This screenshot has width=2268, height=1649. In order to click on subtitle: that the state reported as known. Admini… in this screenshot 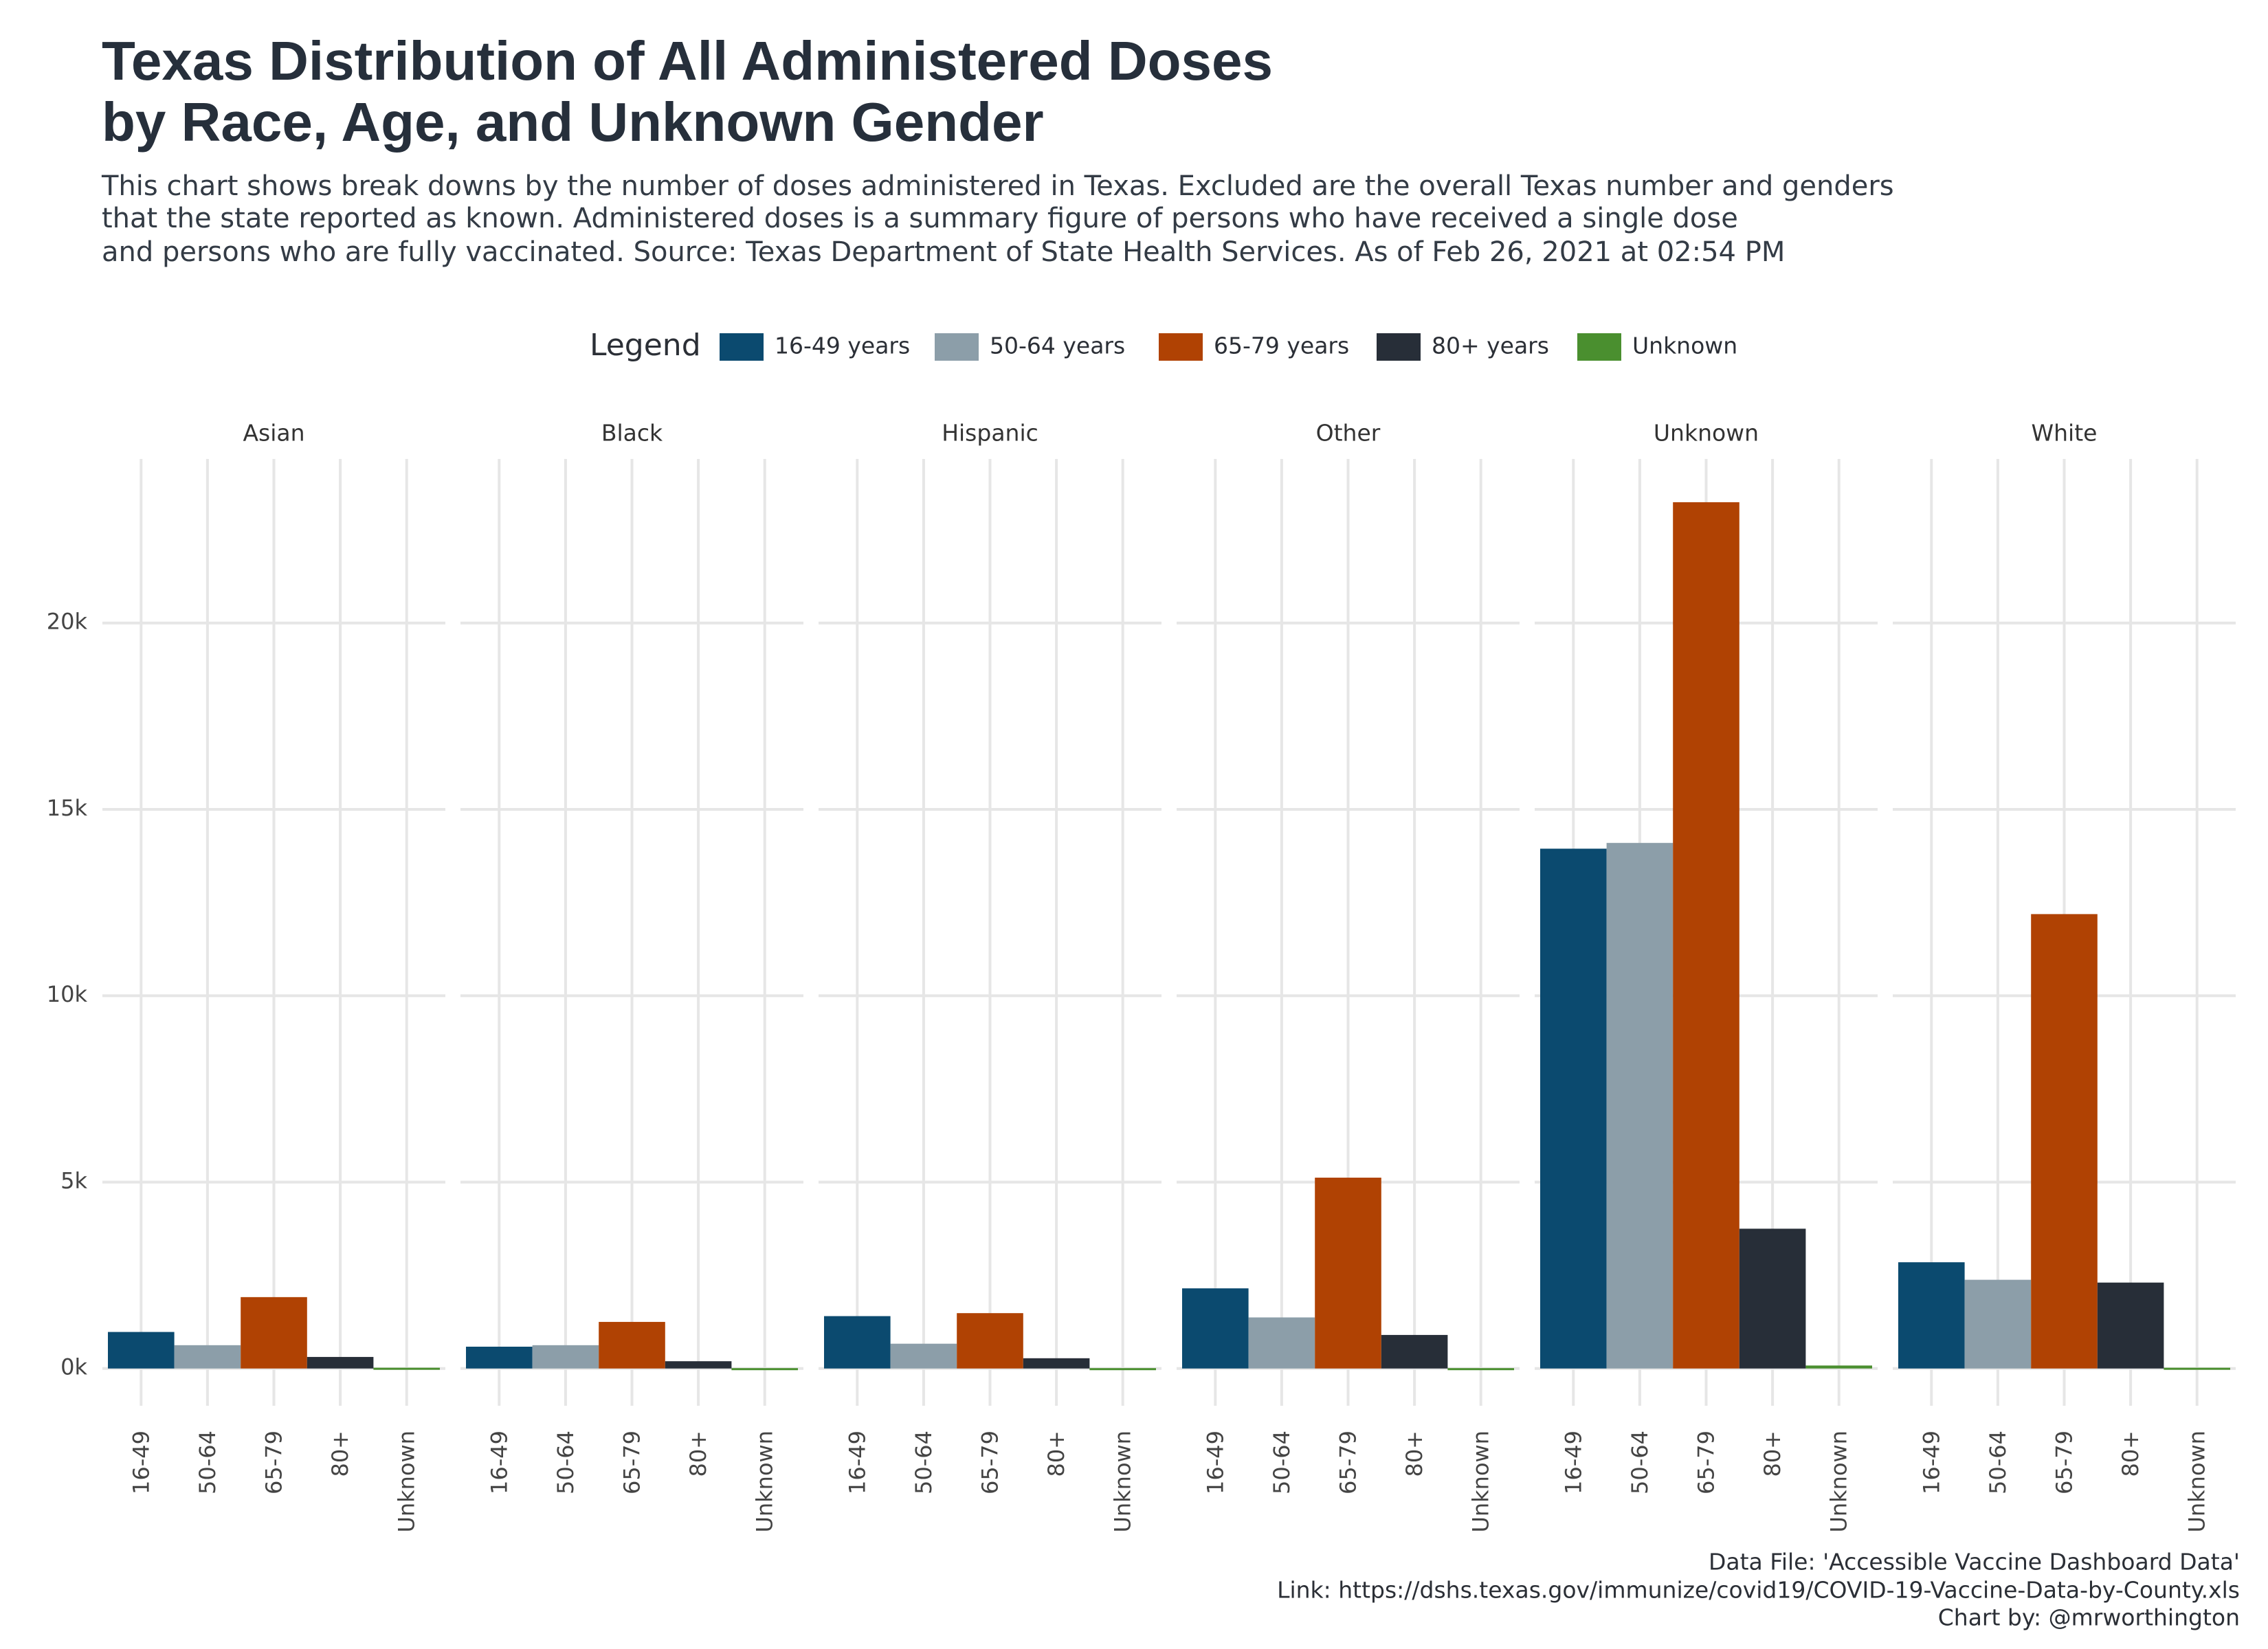, I will do `click(920, 219)`.